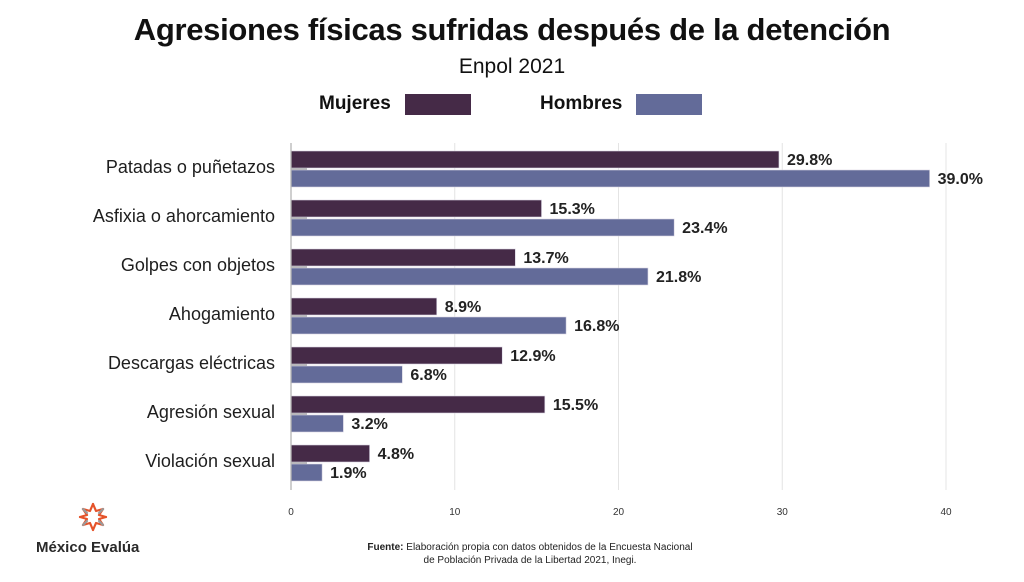 The width and height of the screenshot is (1024, 582). I want to click on x-tick-label: 40, so click(946, 512).